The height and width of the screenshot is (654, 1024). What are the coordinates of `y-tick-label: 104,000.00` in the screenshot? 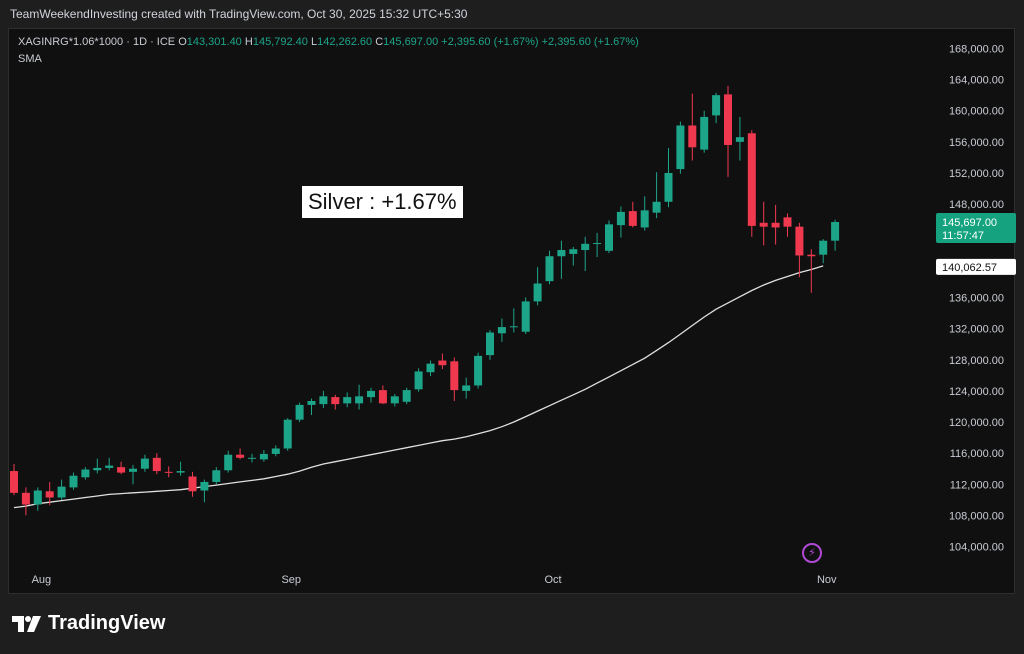 It's located at (976, 548).